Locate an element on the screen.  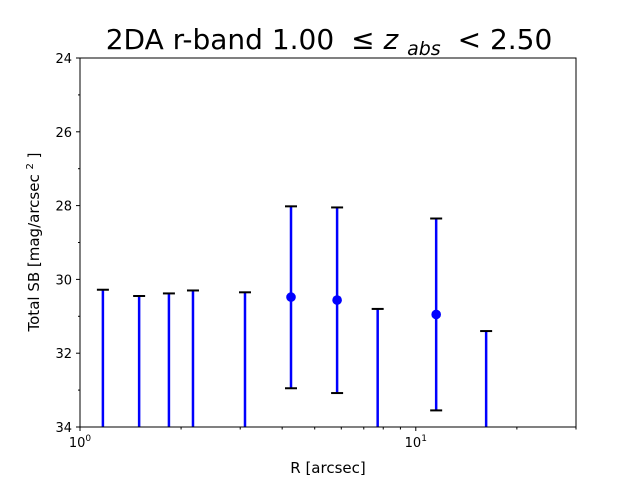
chart-title: 2DA r-band 1.00 ≤ z abs < 2.50 is located at coordinates (329, 42).